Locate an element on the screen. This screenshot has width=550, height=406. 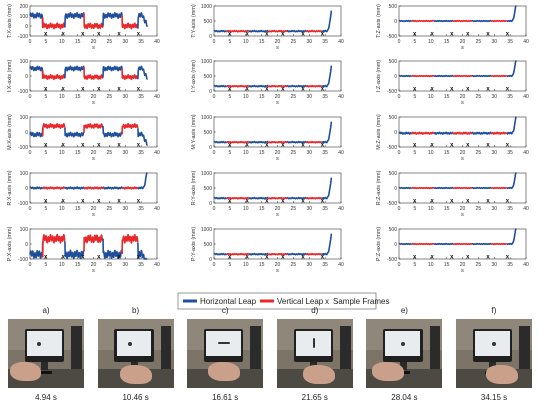
series-vertical-ix-seg1 is located at coordinates (53, 75).